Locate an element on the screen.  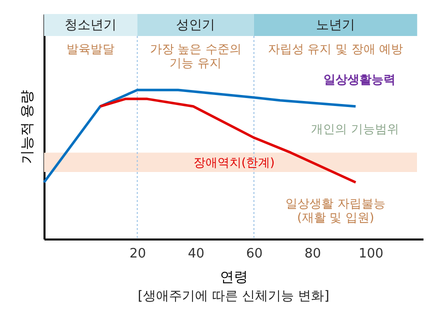
text: 발육발달 is located at coordinates (90, 49).